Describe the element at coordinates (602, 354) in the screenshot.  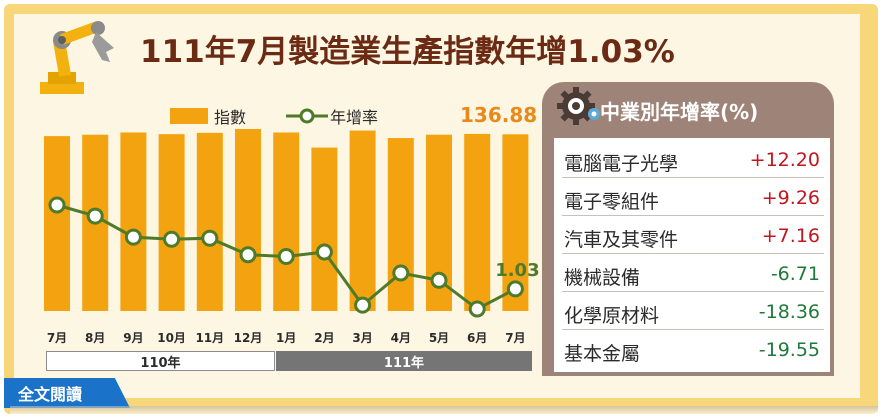
I see `industry-name: 基本金屬` at that location.